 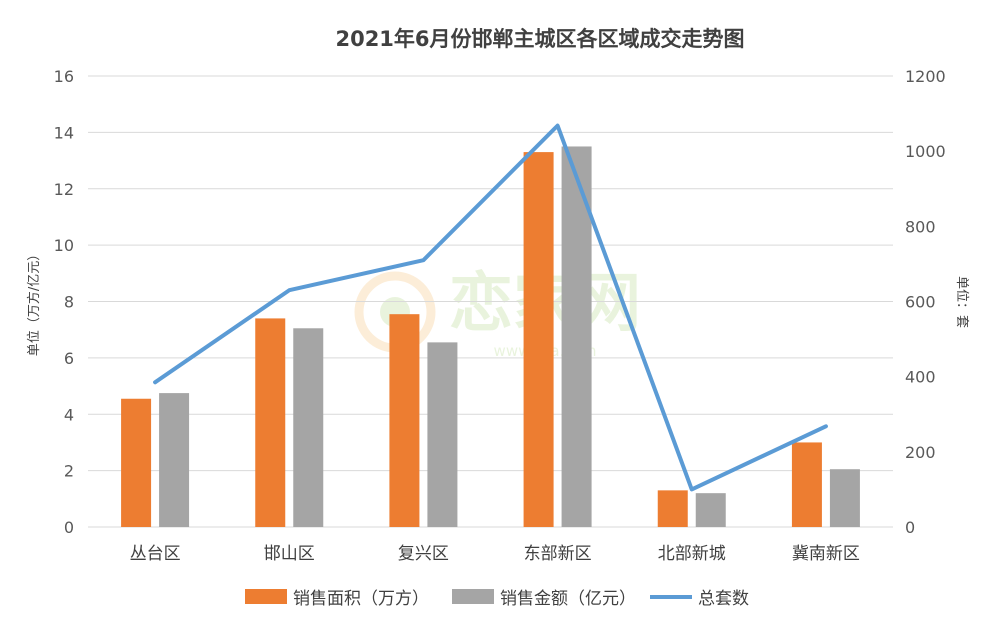 What do you see at coordinates (69, 471) in the screenshot?
I see `y-left-tick-label: 2` at bounding box center [69, 471].